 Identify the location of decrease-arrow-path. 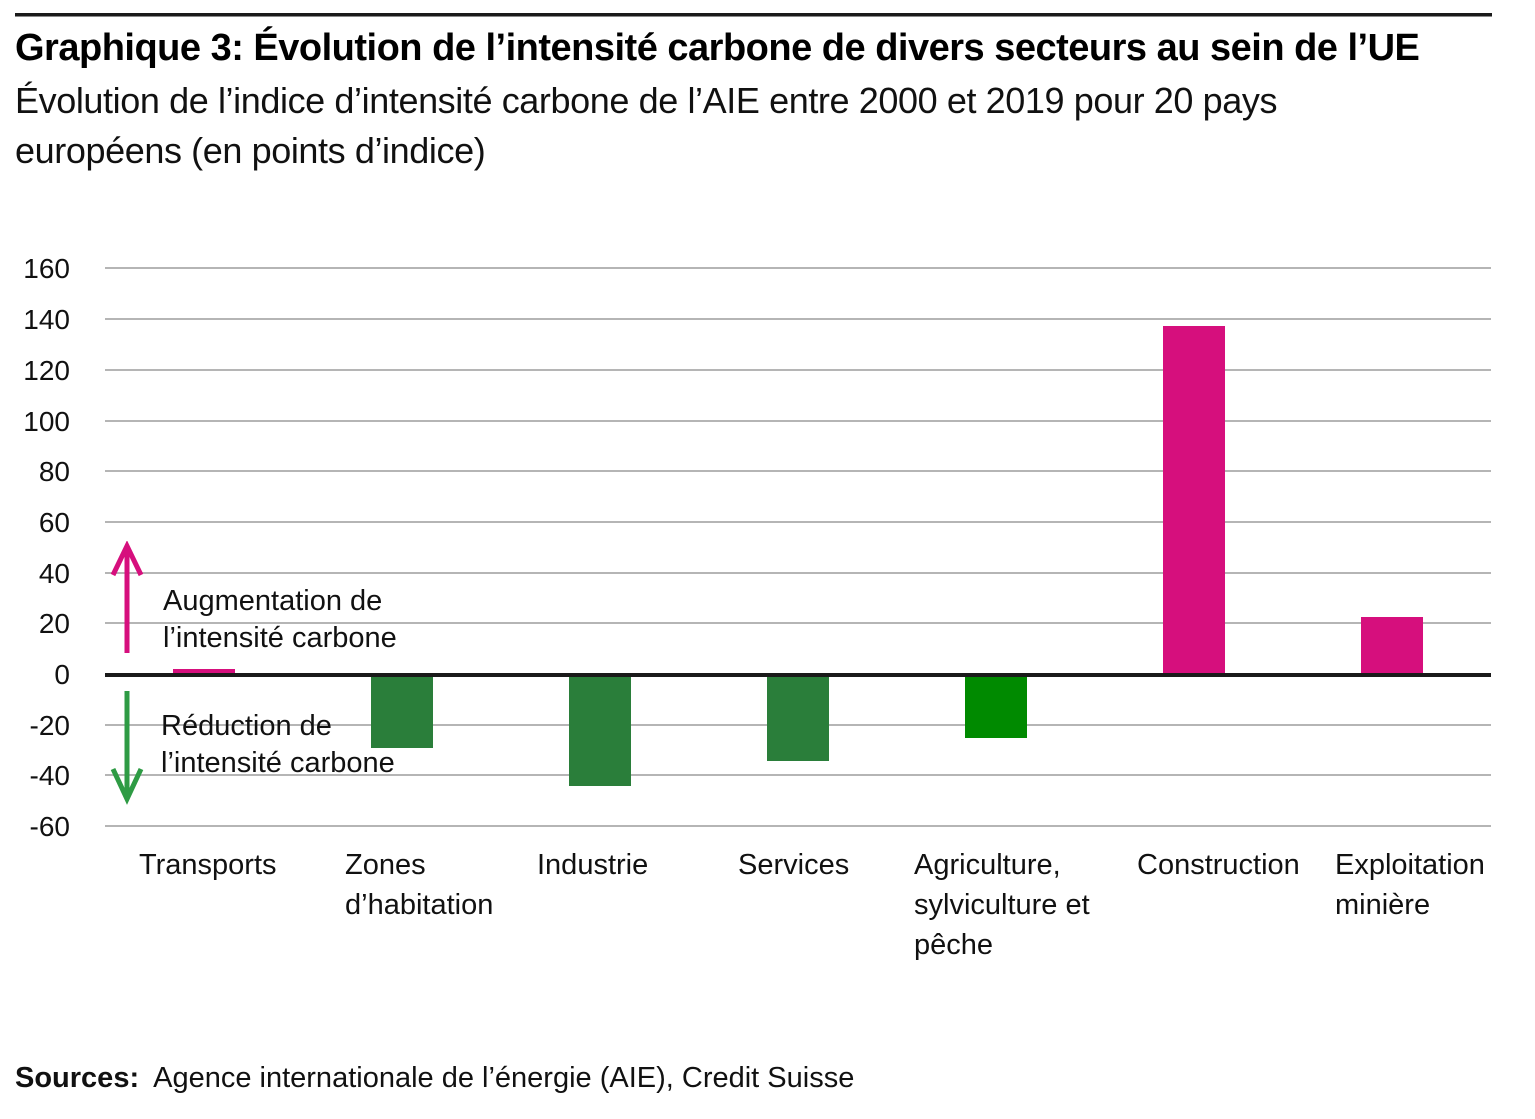
(127, 748).